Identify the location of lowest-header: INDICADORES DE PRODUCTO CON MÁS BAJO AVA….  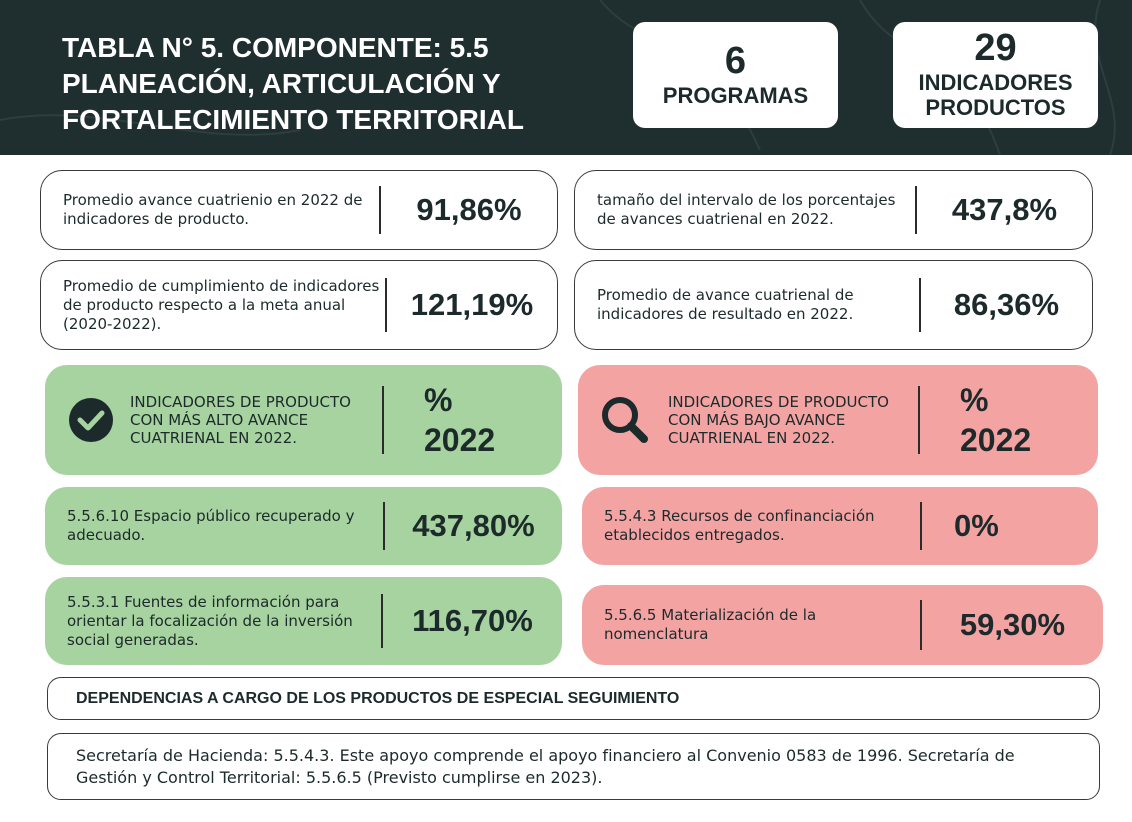
(838, 420).